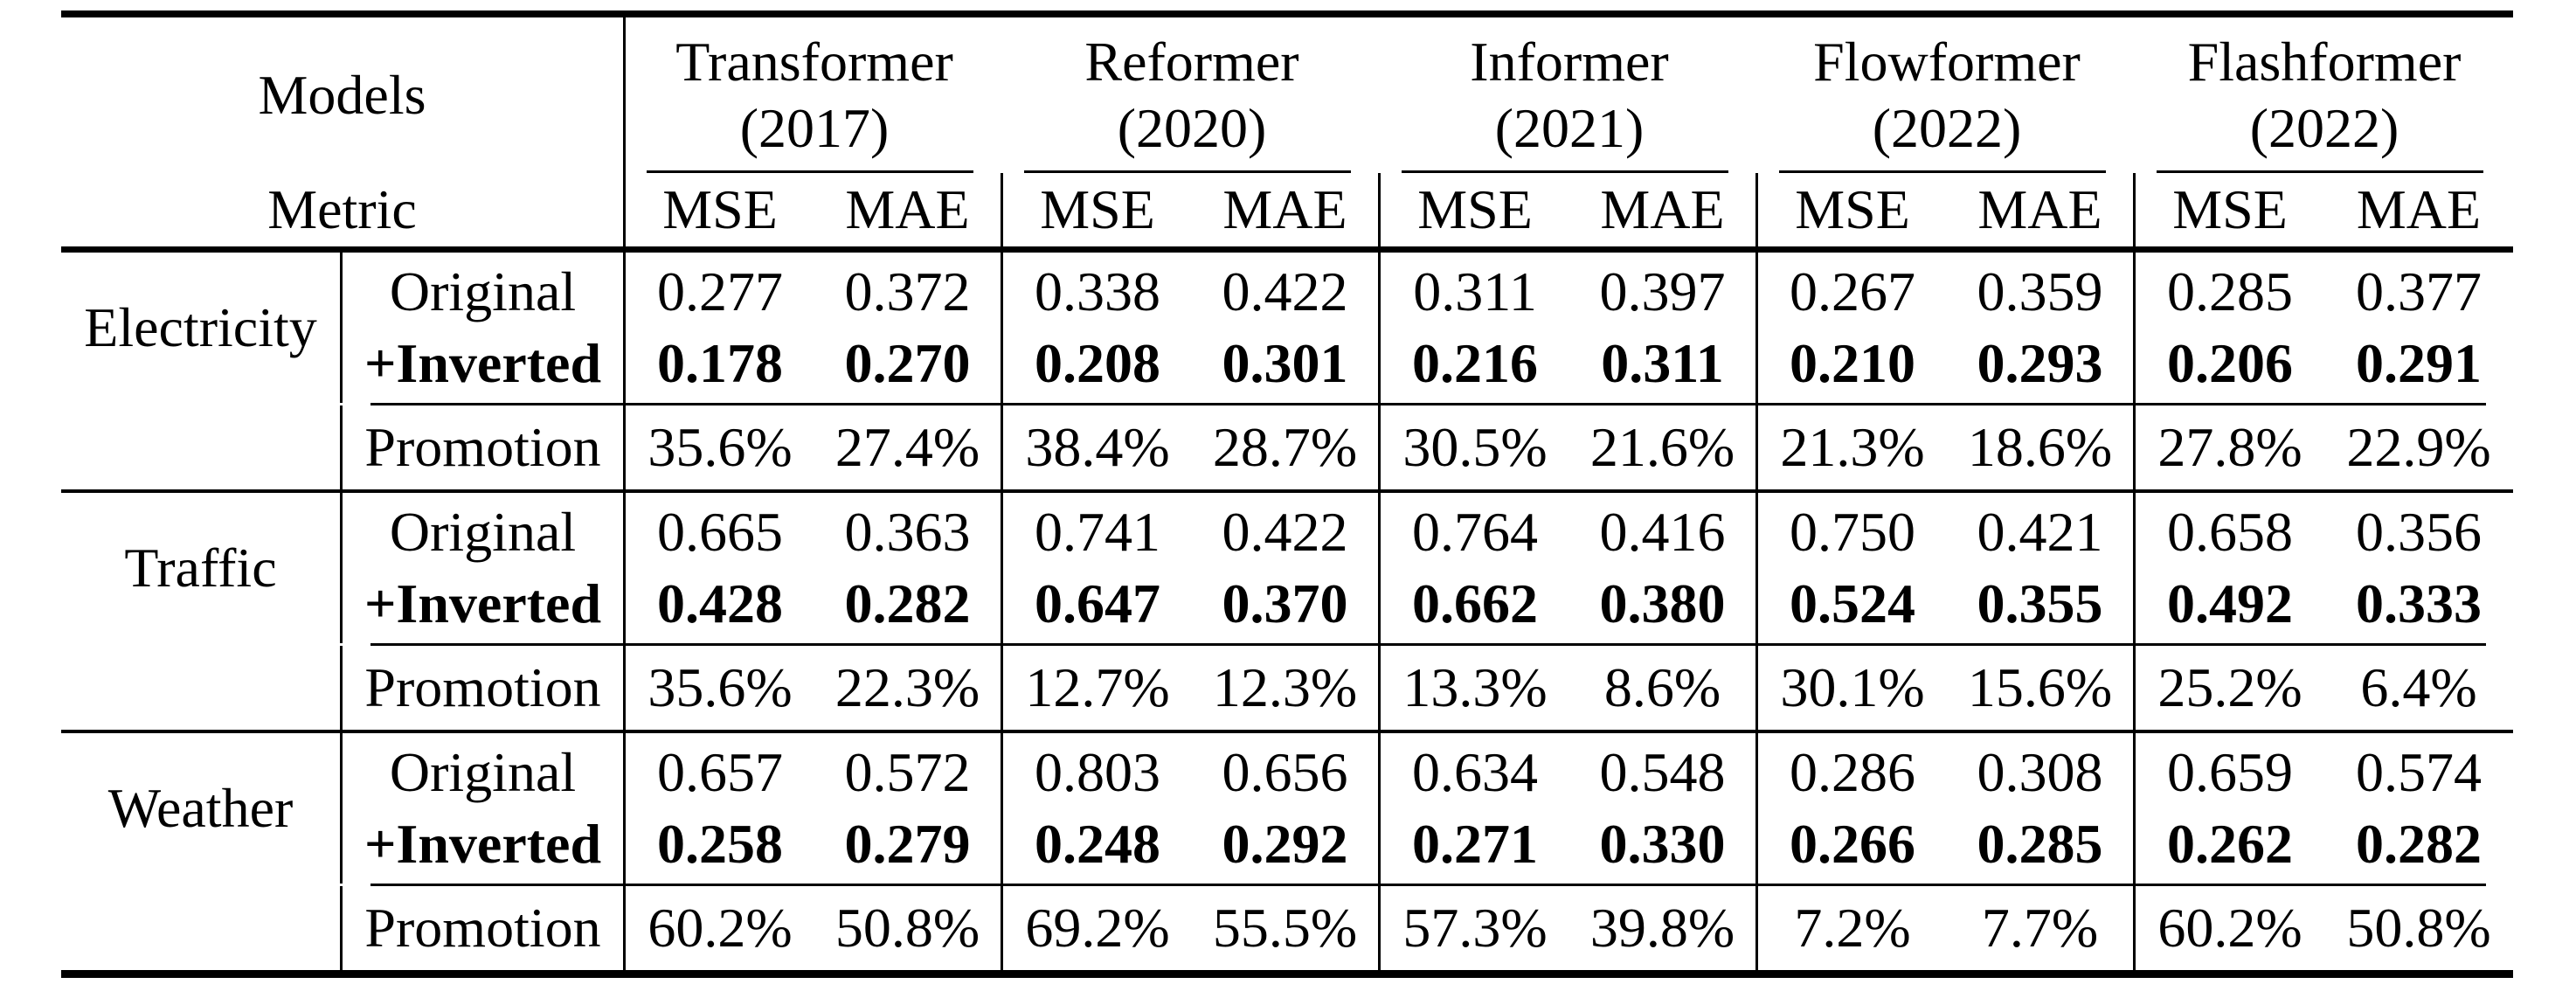 The image size is (2576, 998). I want to click on model-name: Informer, so click(1569, 62).